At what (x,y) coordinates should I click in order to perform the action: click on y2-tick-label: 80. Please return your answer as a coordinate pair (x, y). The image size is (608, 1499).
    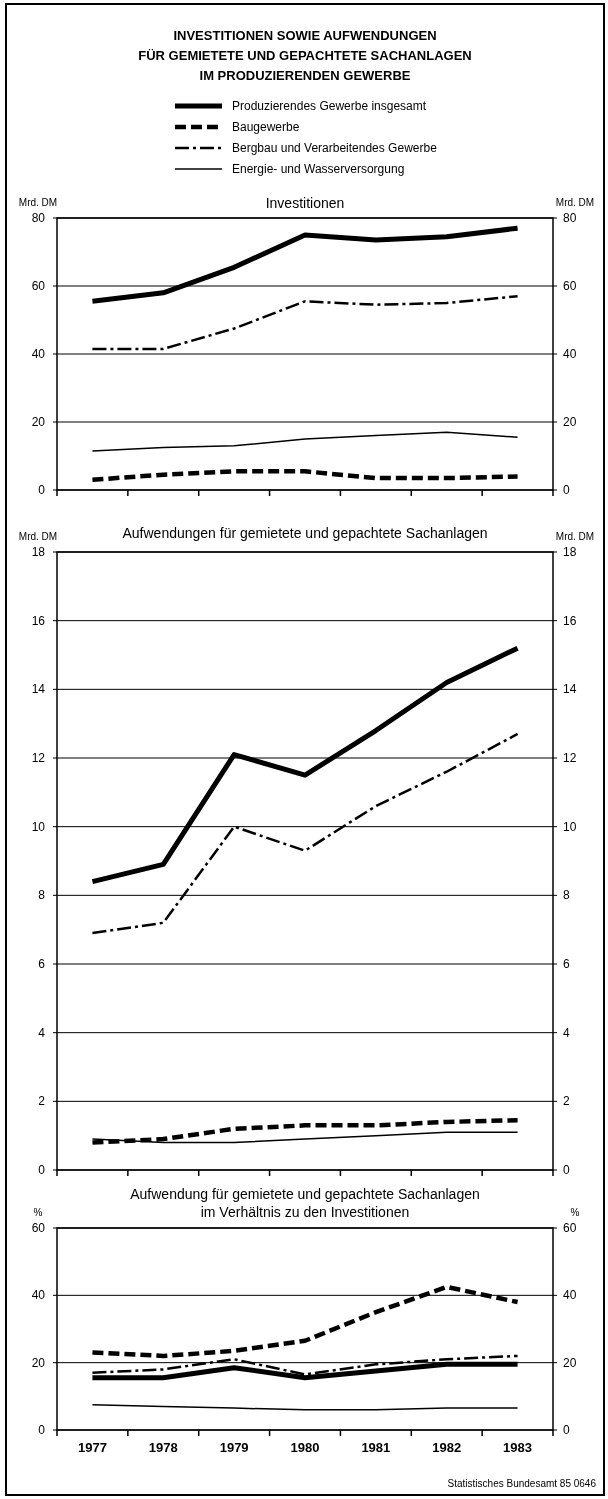
    Looking at the image, I should click on (570, 218).